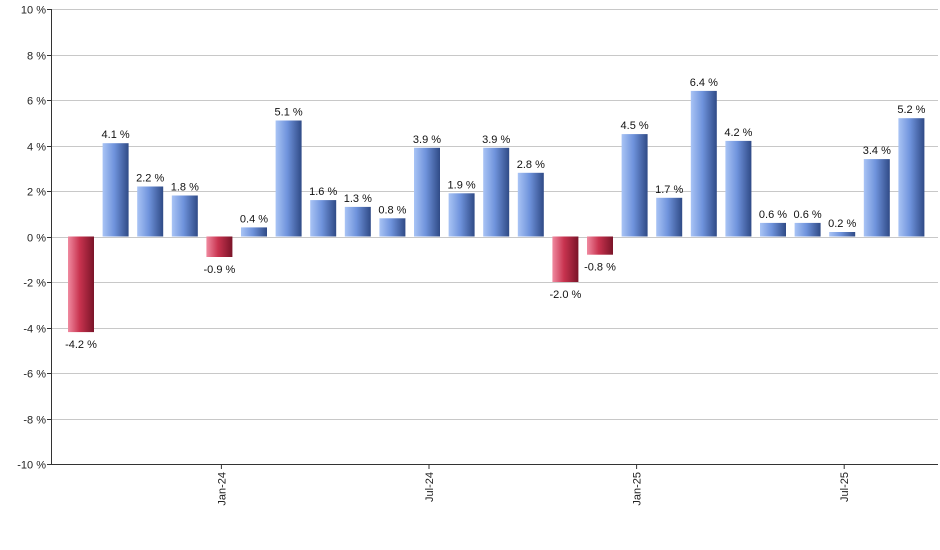 This screenshot has width=940, height=550. I want to click on bar-value-label: 0.2 %, so click(842, 224).